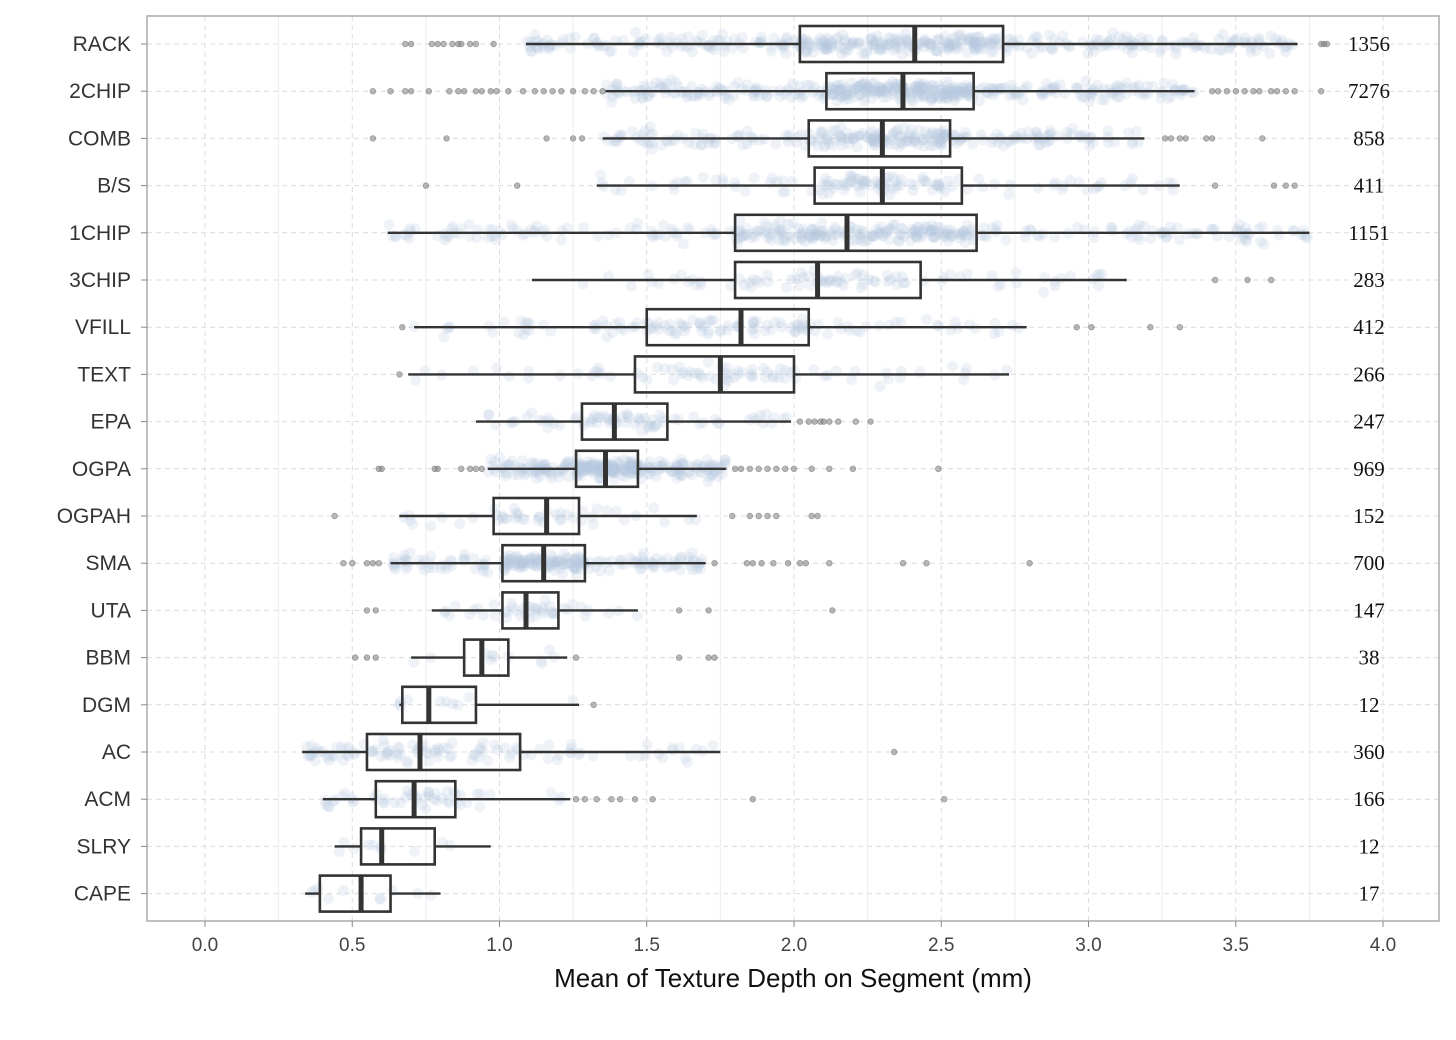 The height and width of the screenshot is (1040, 1456). I want to click on category-label: OGPA, so click(101, 469).